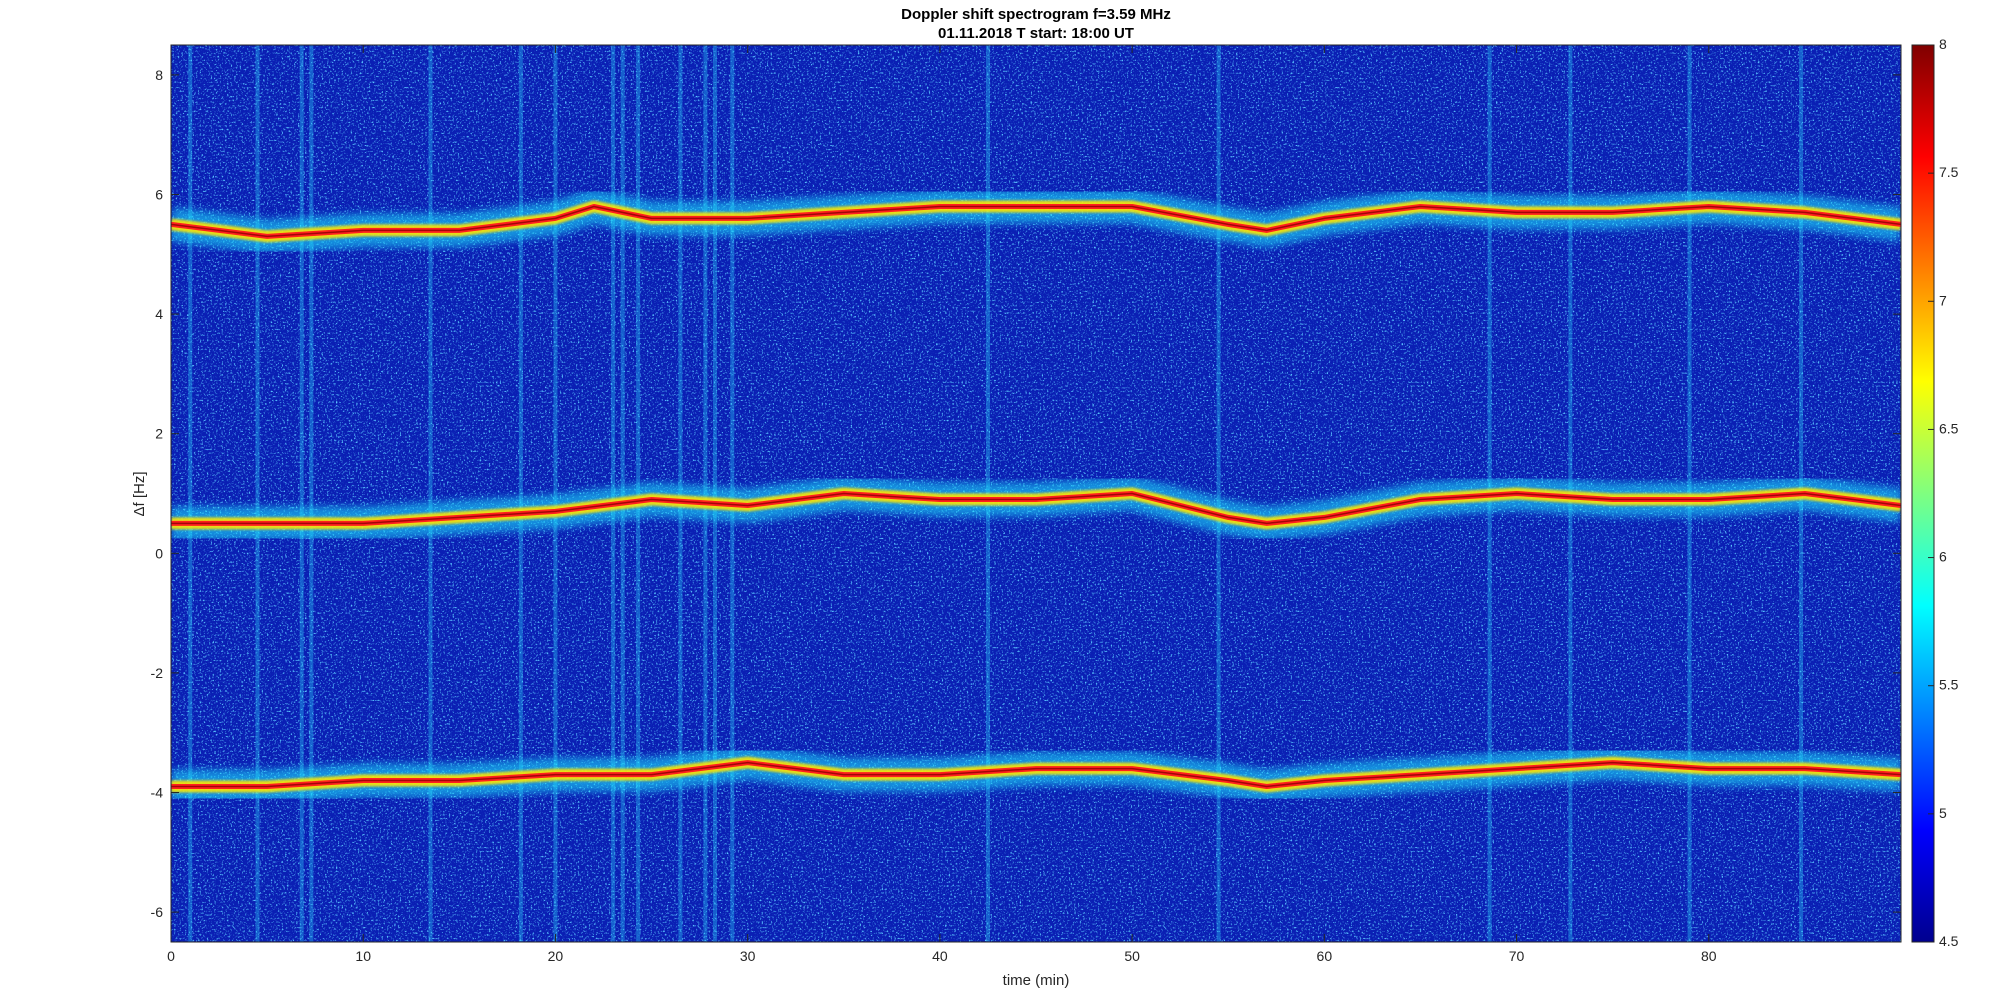  I want to click on chart-subtitle: 01.11.2018 T start: 18:00 UT, so click(1036, 33).